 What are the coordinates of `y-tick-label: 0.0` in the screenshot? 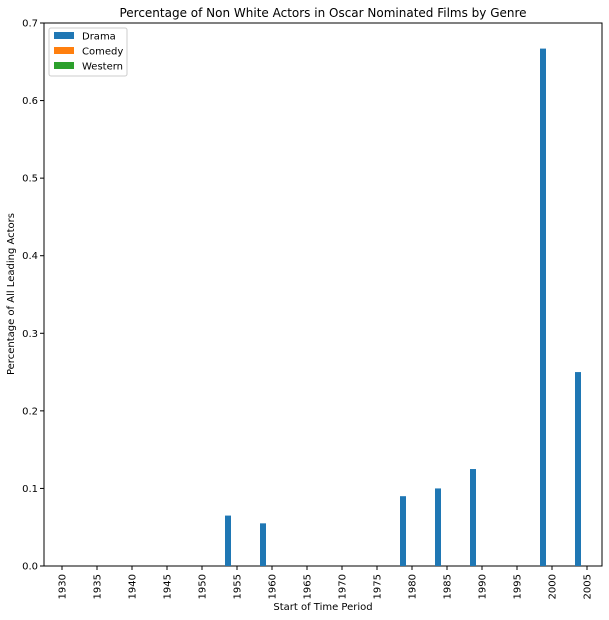 It's located at (30, 567).